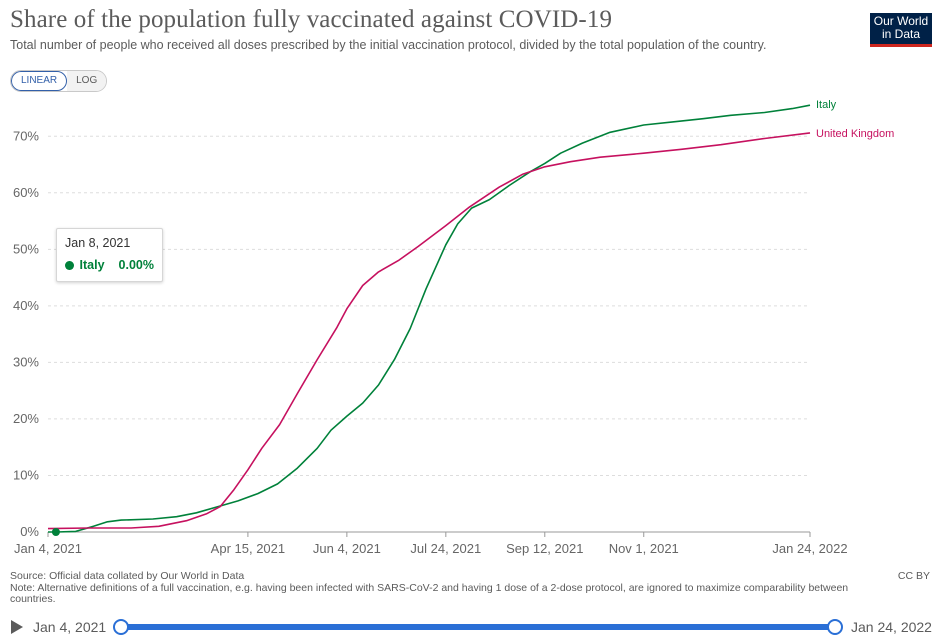 The image size is (945, 640). What do you see at coordinates (121, 627) in the screenshot?
I see `timeline-start-handle` at bounding box center [121, 627].